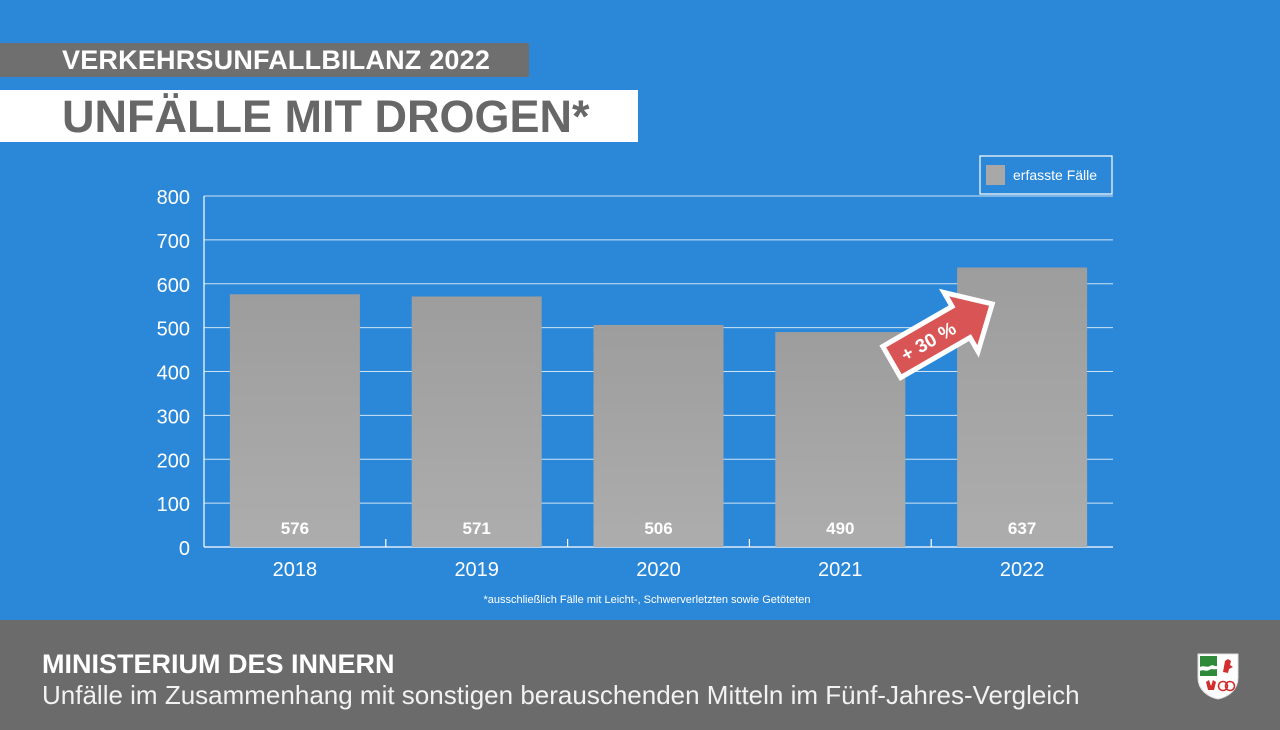 The width and height of the screenshot is (1280, 730). What do you see at coordinates (264, 60) in the screenshot?
I see `header-kicker: VERKEHRSUNFALLBILANZ 2022` at bounding box center [264, 60].